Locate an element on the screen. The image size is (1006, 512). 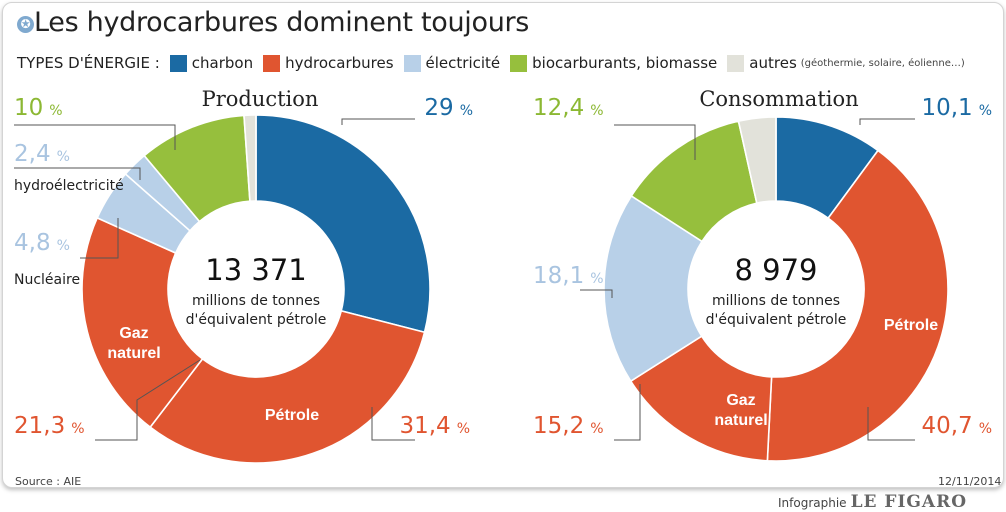
slice-electricite is located at coordinates (653, 288).